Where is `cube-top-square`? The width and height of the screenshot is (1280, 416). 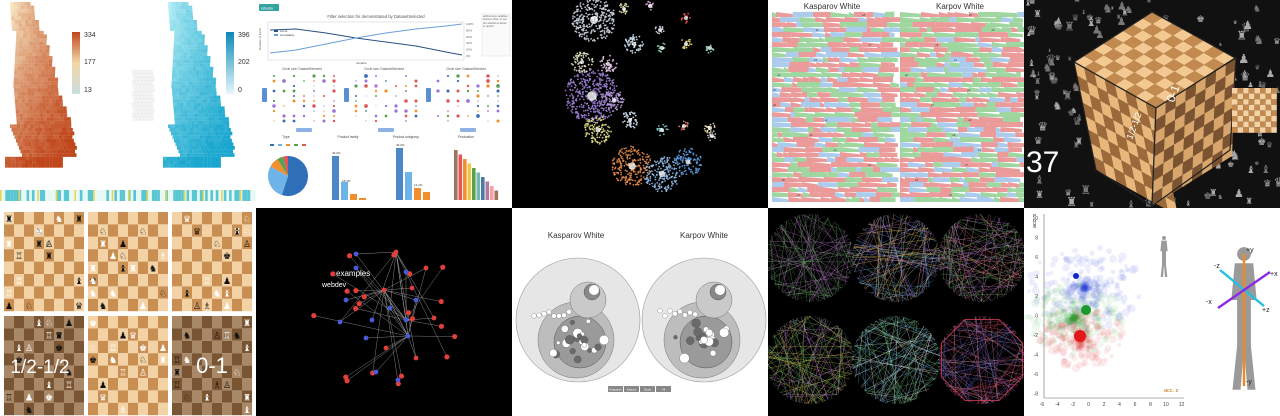 cube-top-square is located at coordinates (1204, 70).